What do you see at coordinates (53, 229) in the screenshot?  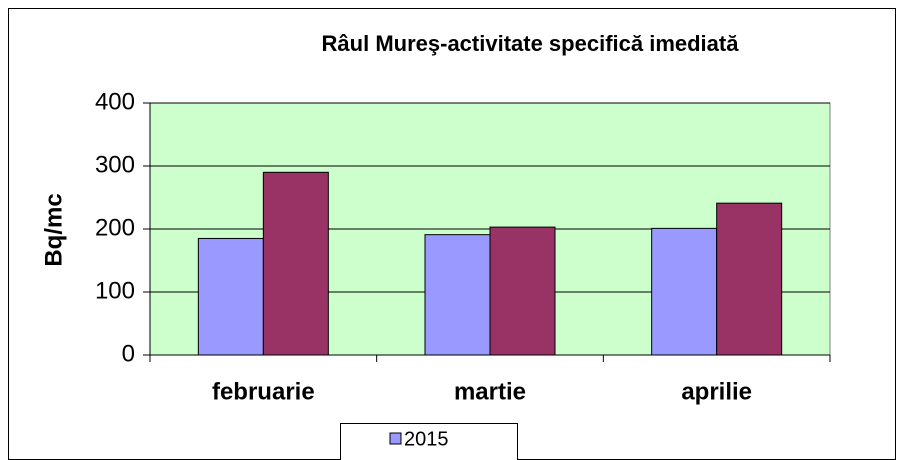 I see `y-axis-label: Bq/mc` at bounding box center [53, 229].